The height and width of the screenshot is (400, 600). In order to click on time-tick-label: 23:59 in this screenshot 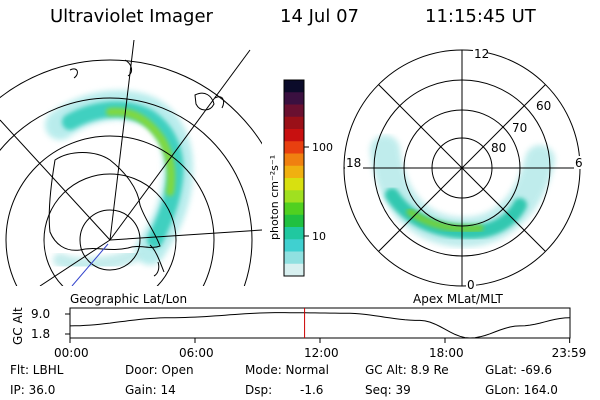, I will do `click(569, 353)`.